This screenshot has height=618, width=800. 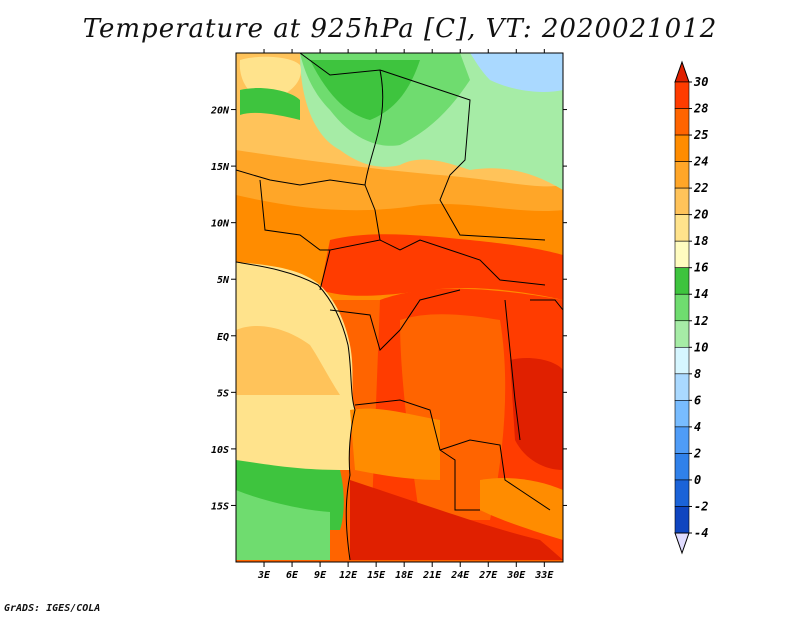 What do you see at coordinates (700, 82) in the screenshot?
I see `colorbar-label: 30` at bounding box center [700, 82].